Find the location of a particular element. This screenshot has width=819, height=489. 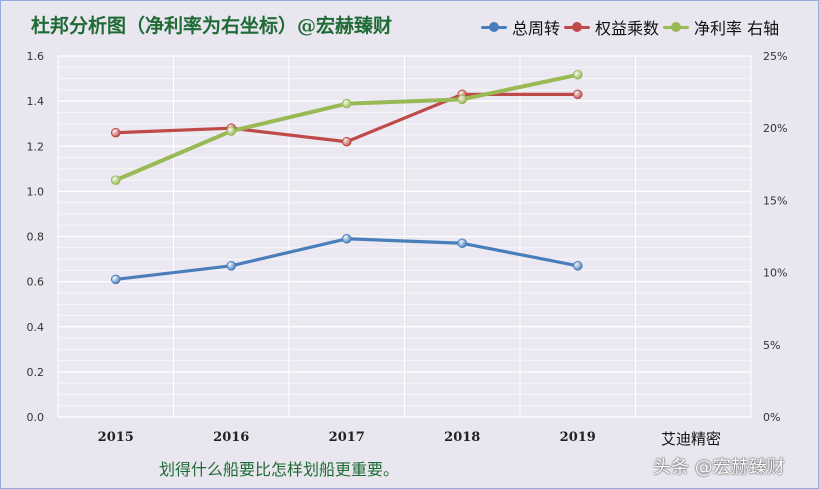

y-right-tick-label: 0% is located at coordinates (771, 417).